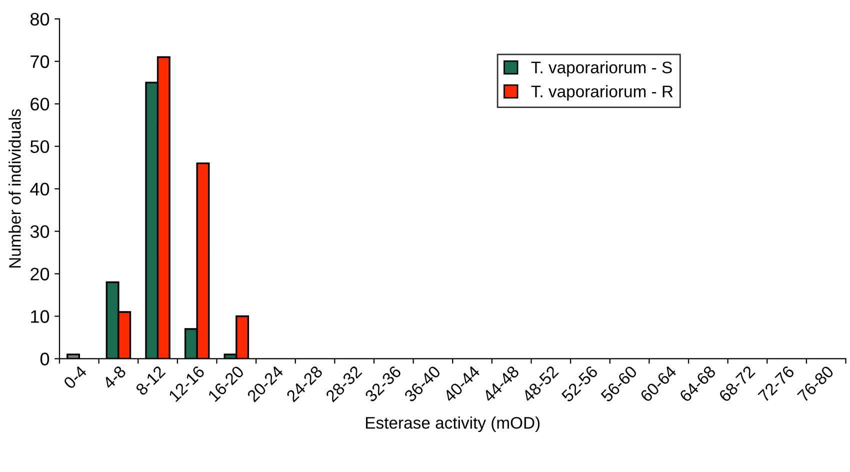 The height and width of the screenshot is (472, 850). Describe the element at coordinates (114, 377) in the screenshot. I see `x-tick-label: 4-8` at that location.